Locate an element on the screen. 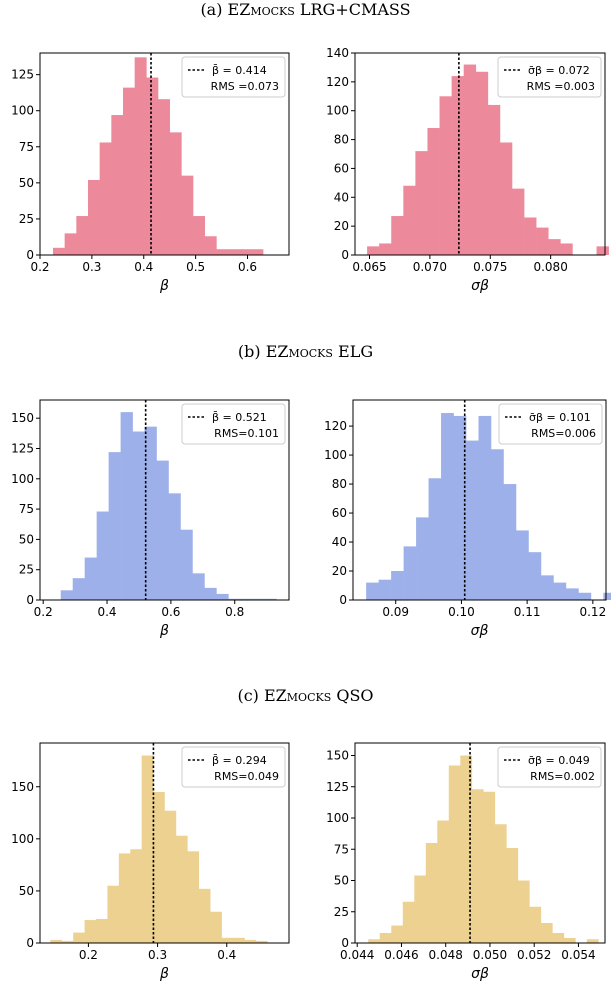 This screenshot has height=989, width=611. c5-plot-frame is located at coordinates (480, 843).